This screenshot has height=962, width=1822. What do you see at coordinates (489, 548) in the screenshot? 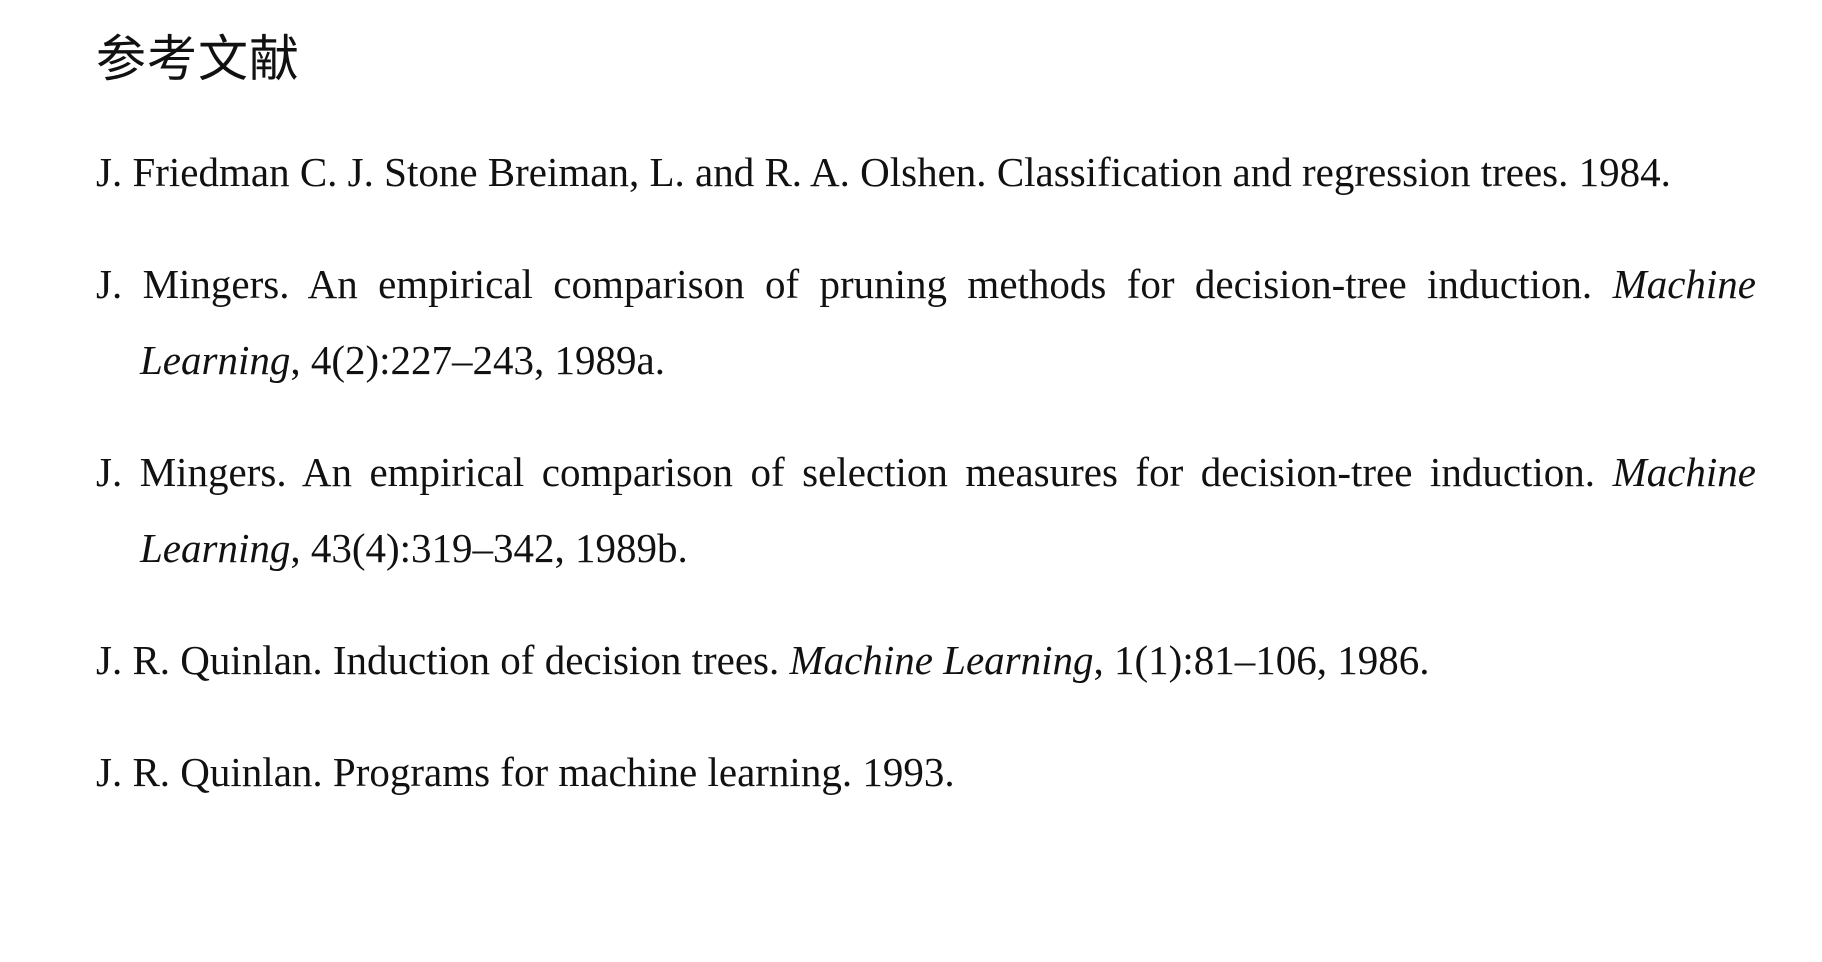
I see `reference-details: , 43(4):319–342, 1989b.` at bounding box center [489, 548].